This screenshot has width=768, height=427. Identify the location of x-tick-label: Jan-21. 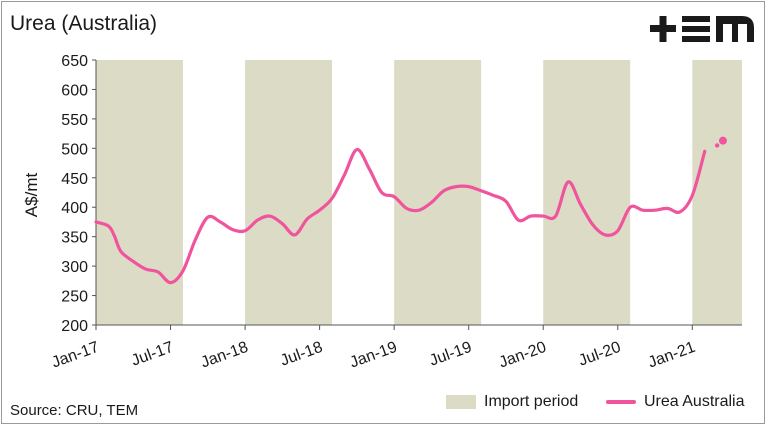
(672, 355).